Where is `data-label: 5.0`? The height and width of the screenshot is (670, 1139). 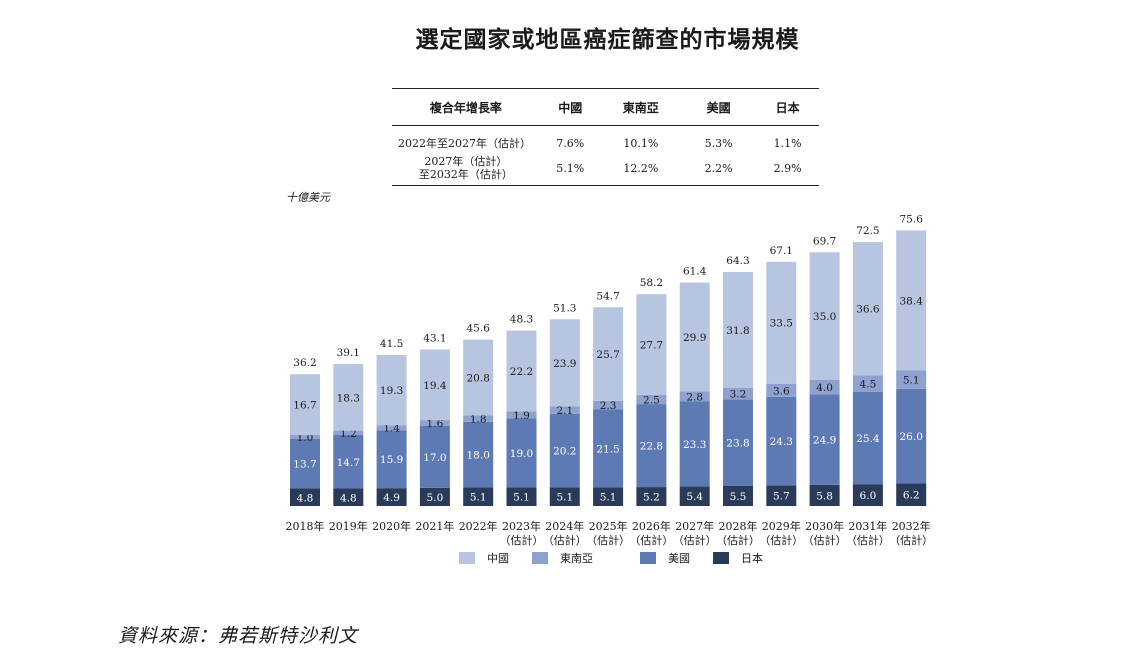
data-label: 5.0 is located at coordinates (435, 498).